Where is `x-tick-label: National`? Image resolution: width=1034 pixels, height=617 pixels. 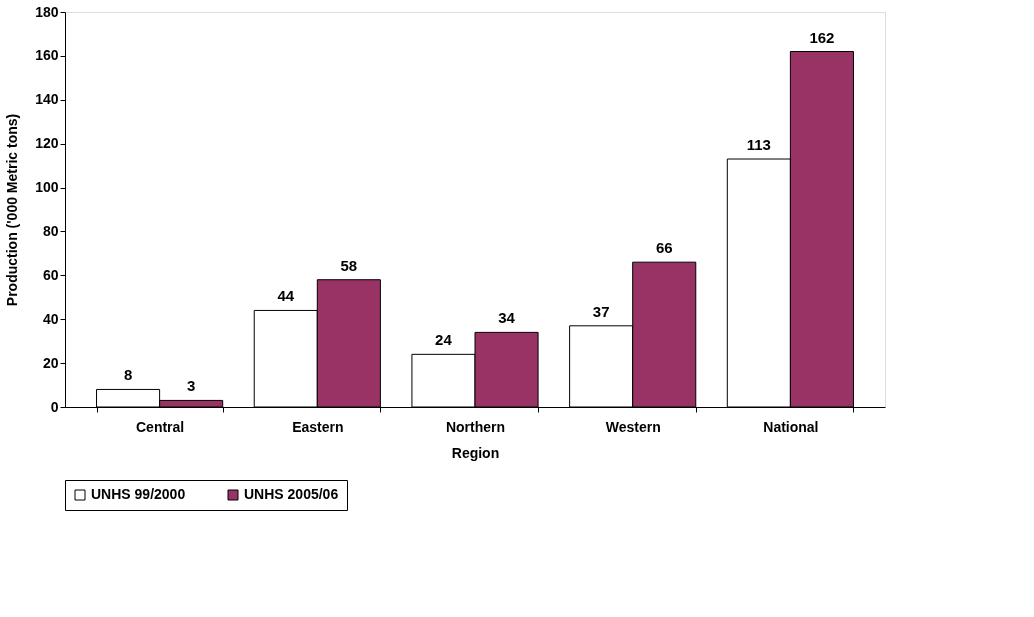
x-tick-label: National is located at coordinates (791, 426).